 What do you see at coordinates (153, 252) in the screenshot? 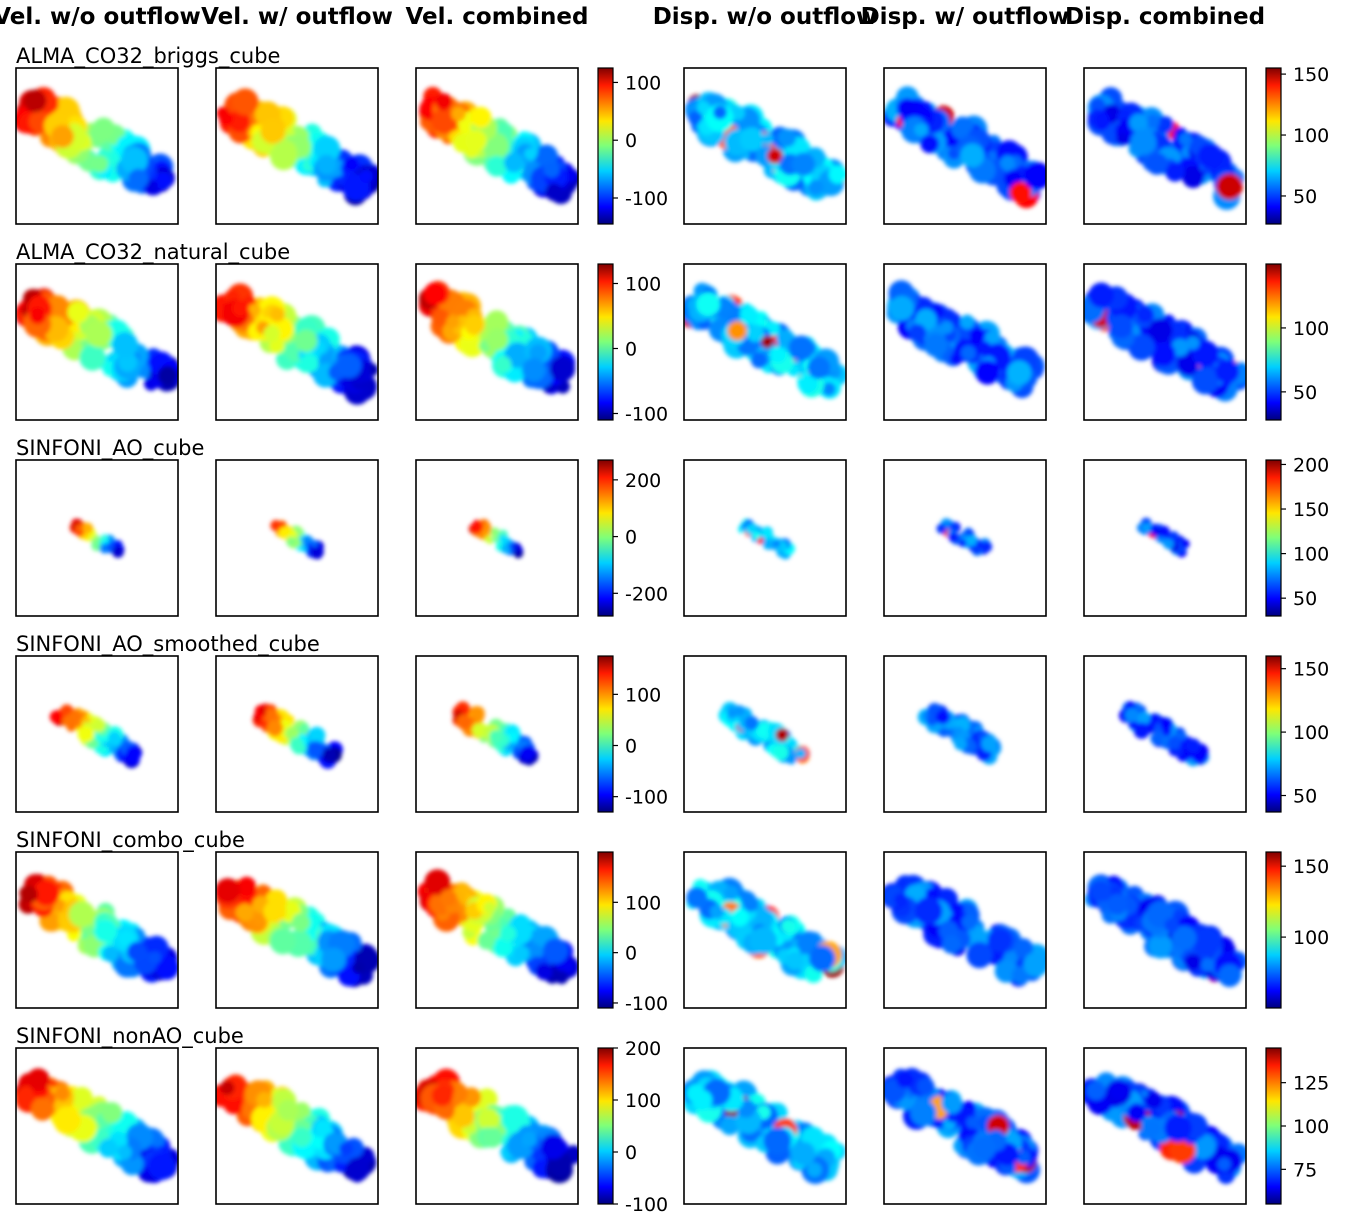
I see `row-title: ALMA_CO32_natural_cube` at bounding box center [153, 252].